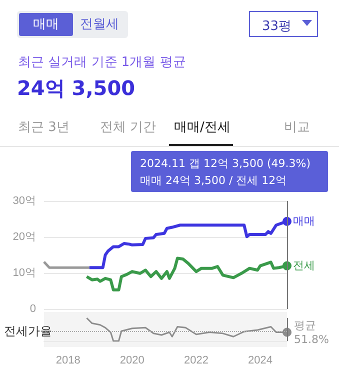  Describe the element at coordinates (132, 360) in the screenshot. I see `x-tick-label: 2020` at that location.